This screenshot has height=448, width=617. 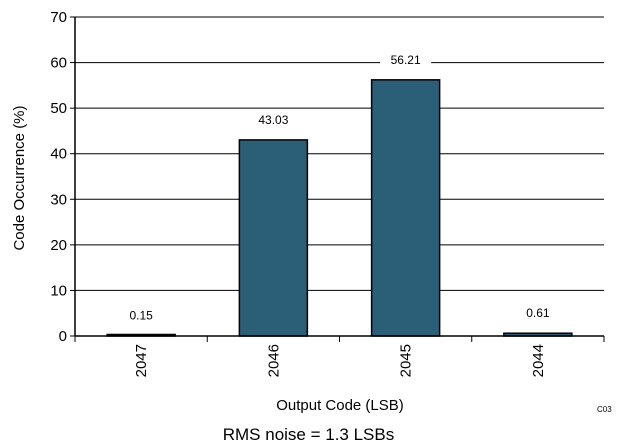 I want to click on y-tick-label: 40, so click(x=58, y=154).